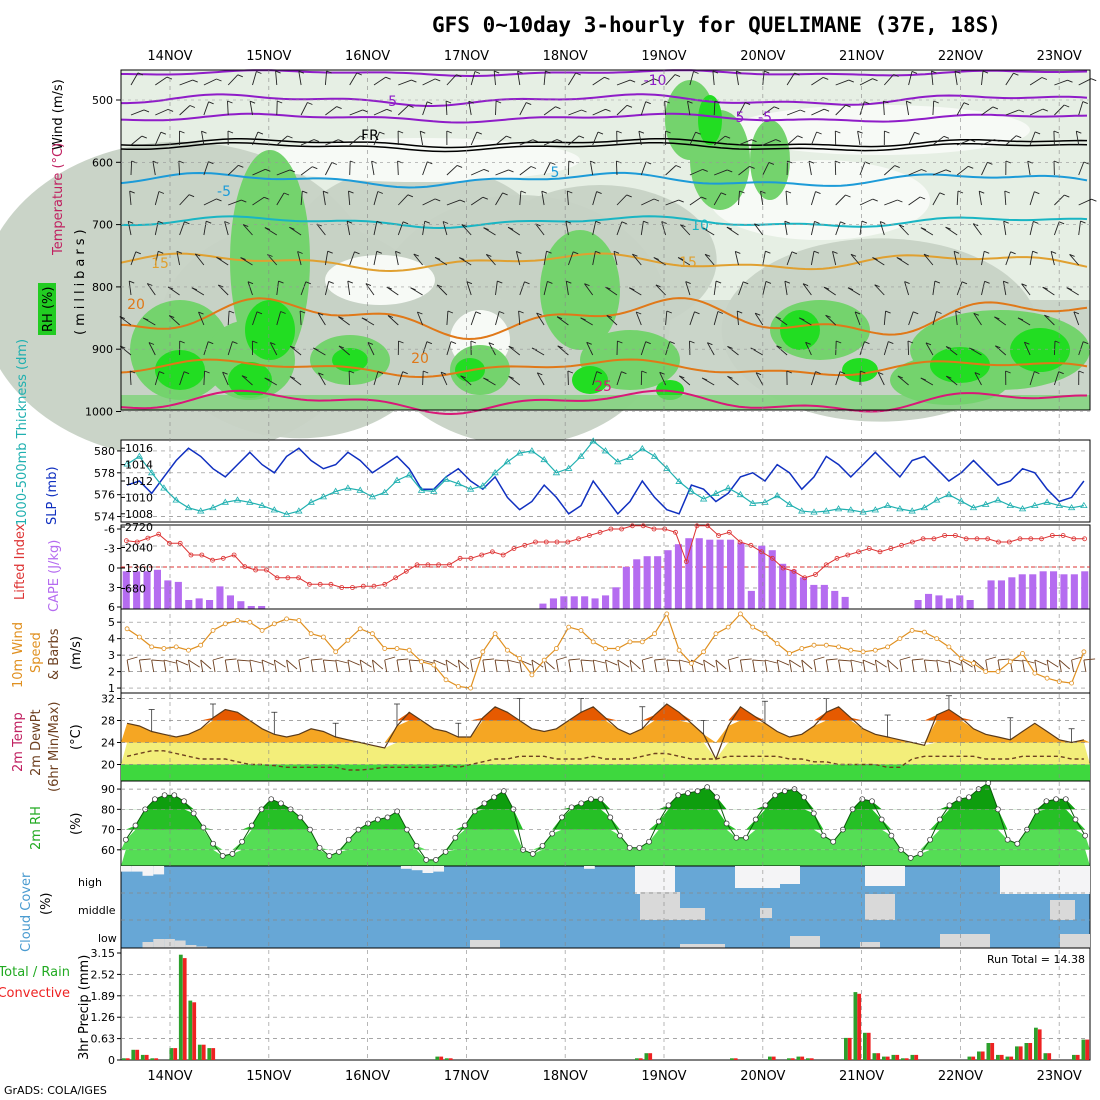  Describe the element at coordinates (199, 1052) in the screenshot. I see `precip-total-bar` at that location.